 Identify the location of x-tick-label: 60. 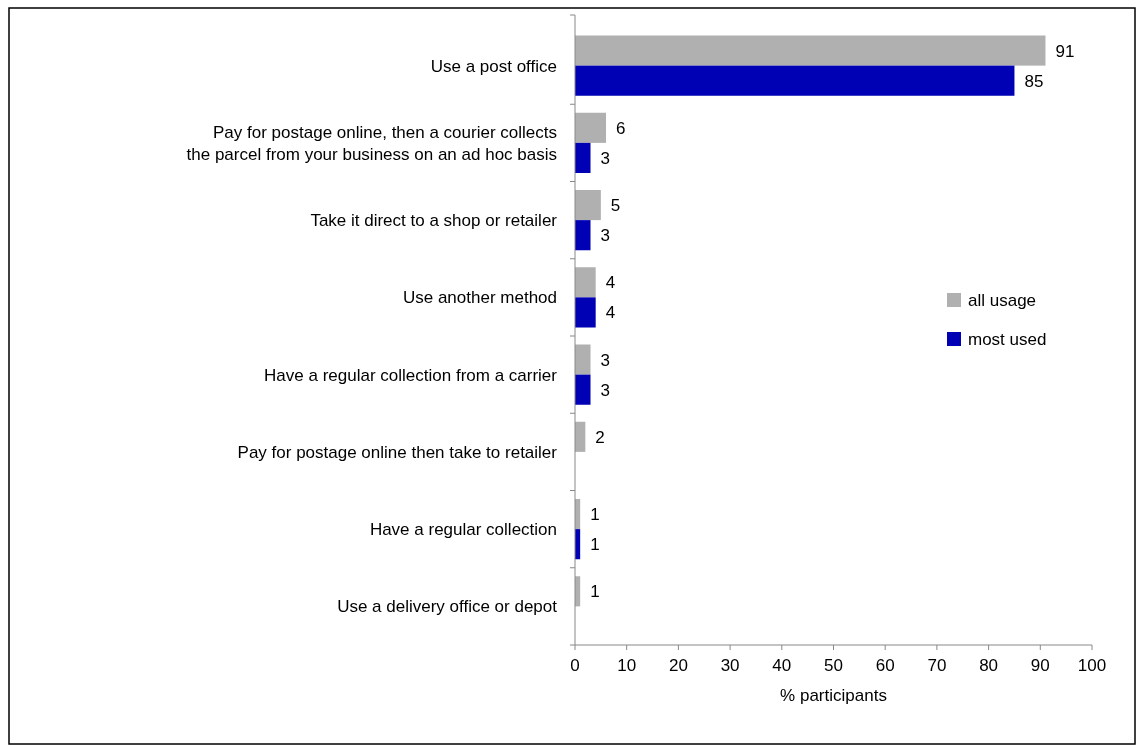
(885, 665).